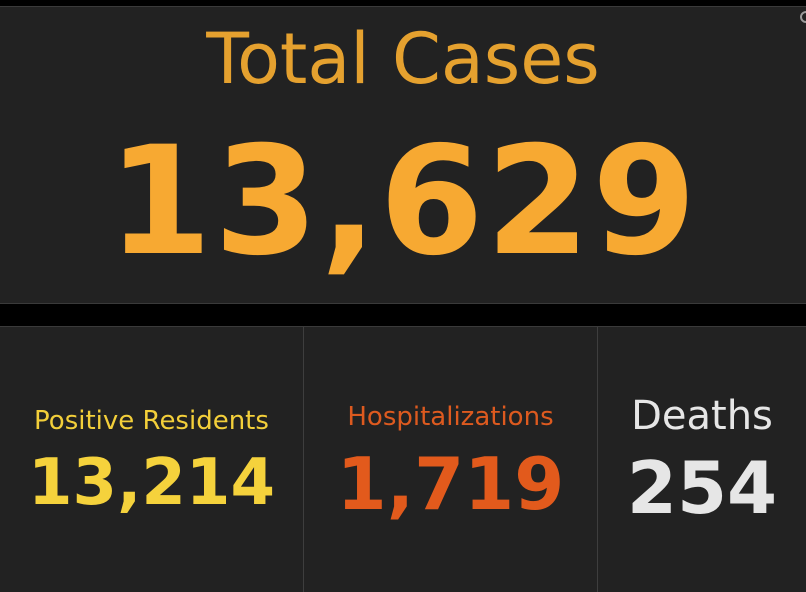  What do you see at coordinates (702, 416) in the screenshot?
I see `deaths-label: Deaths` at bounding box center [702, 416].